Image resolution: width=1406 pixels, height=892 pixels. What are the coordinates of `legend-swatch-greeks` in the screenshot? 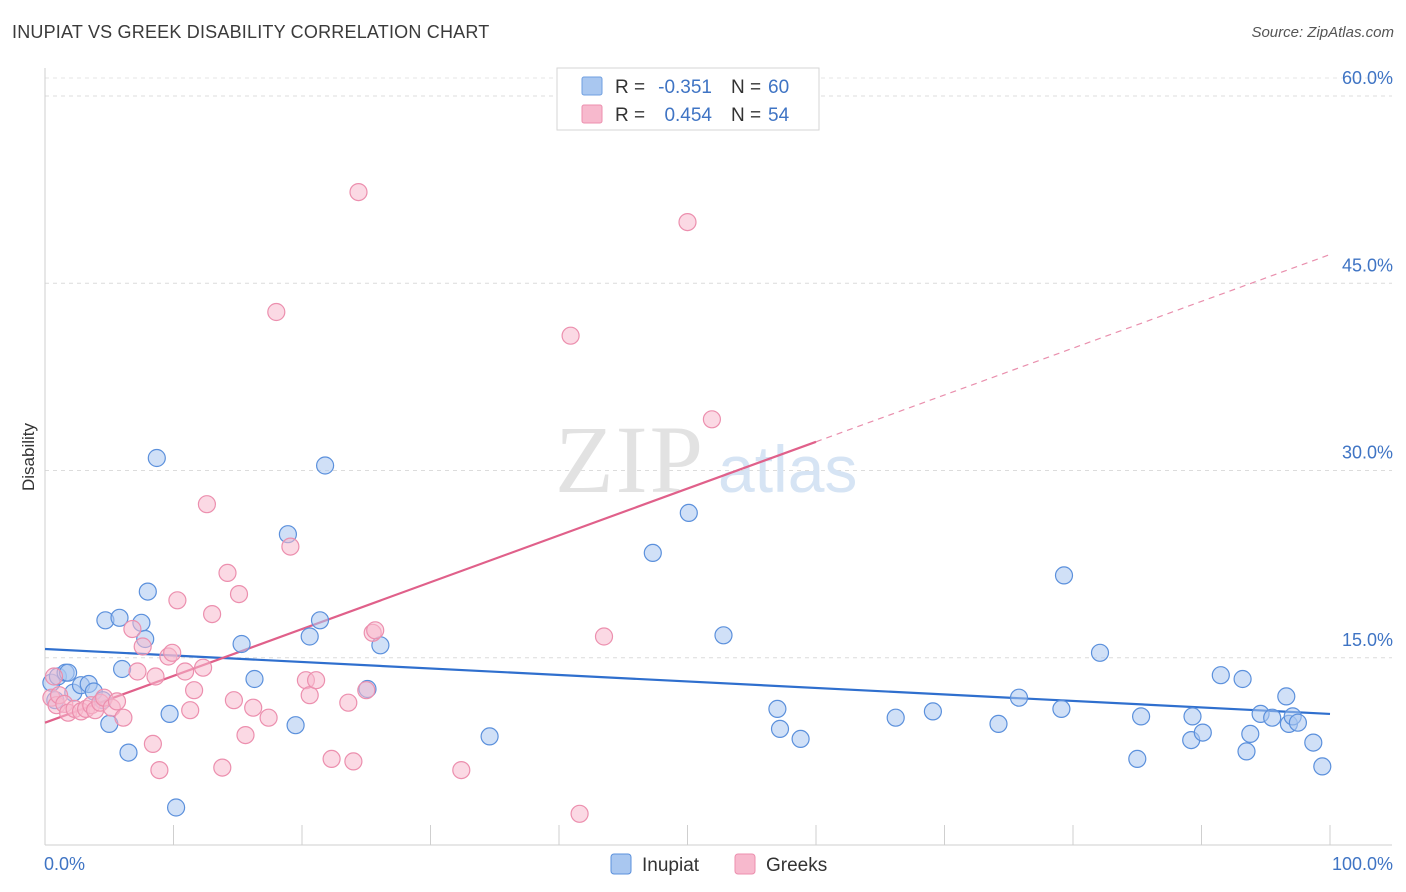 It's located at (745, 864).